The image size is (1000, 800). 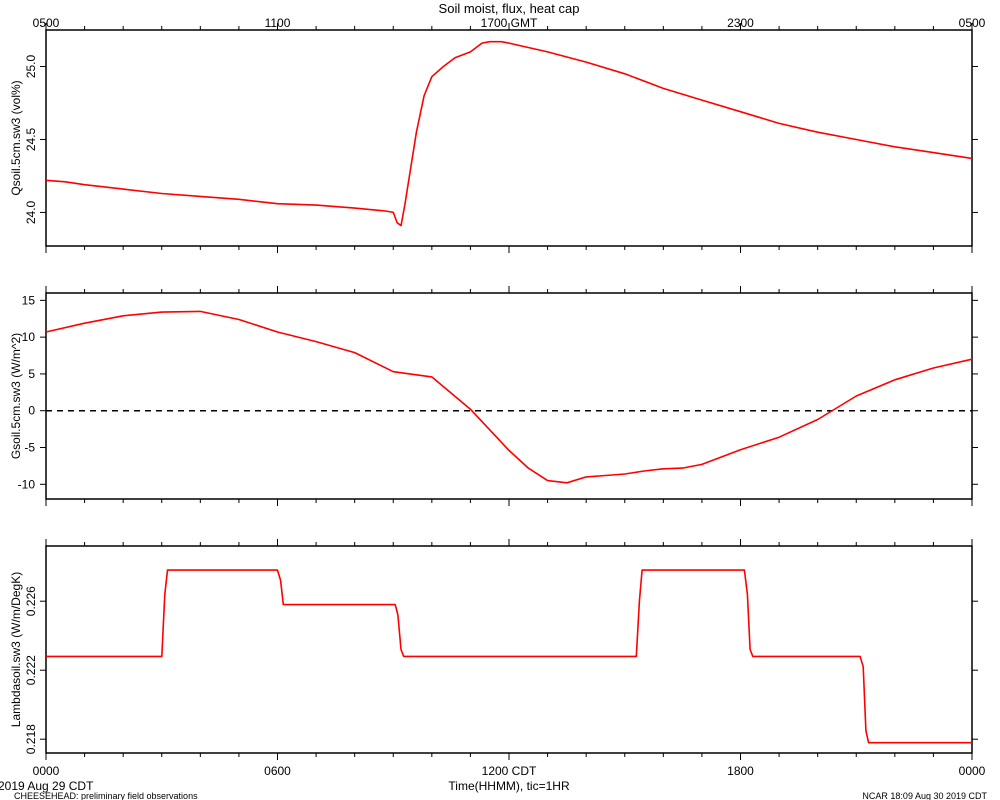 What do you see at coordinates (31, 601) in the screenshot?
I see `y-tick-label: 0.226` at bounding box center [31, 601].